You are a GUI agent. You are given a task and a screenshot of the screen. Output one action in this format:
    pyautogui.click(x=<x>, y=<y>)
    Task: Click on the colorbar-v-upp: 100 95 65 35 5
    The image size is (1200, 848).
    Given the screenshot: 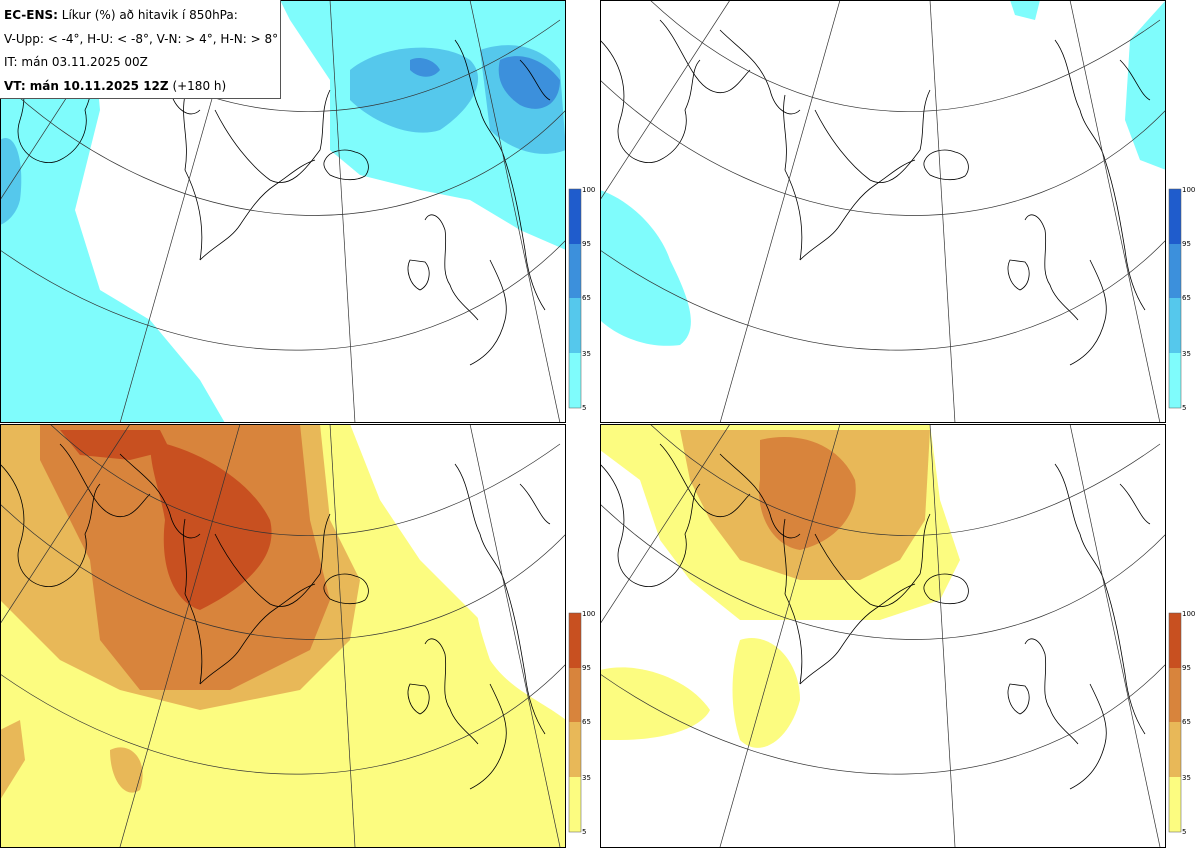 What is the action you would take?
    pyautogui.click(x=581, y=299)
    